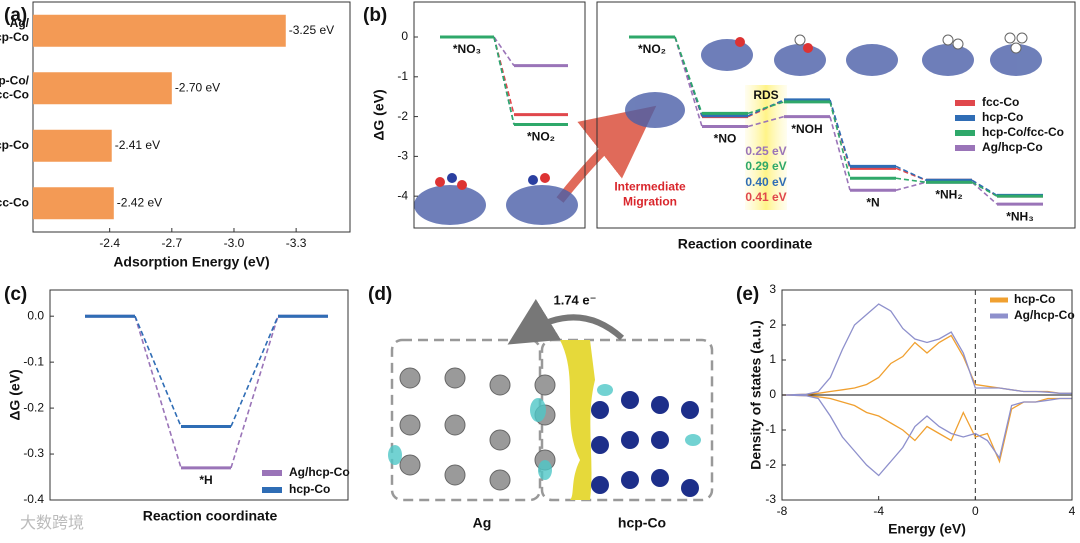 The image size is (1080, 543). What do you see at coordinates (33, 453) in the screenshot?
I see `y-tick-label: -0.3` at bounding box center [33, 453].